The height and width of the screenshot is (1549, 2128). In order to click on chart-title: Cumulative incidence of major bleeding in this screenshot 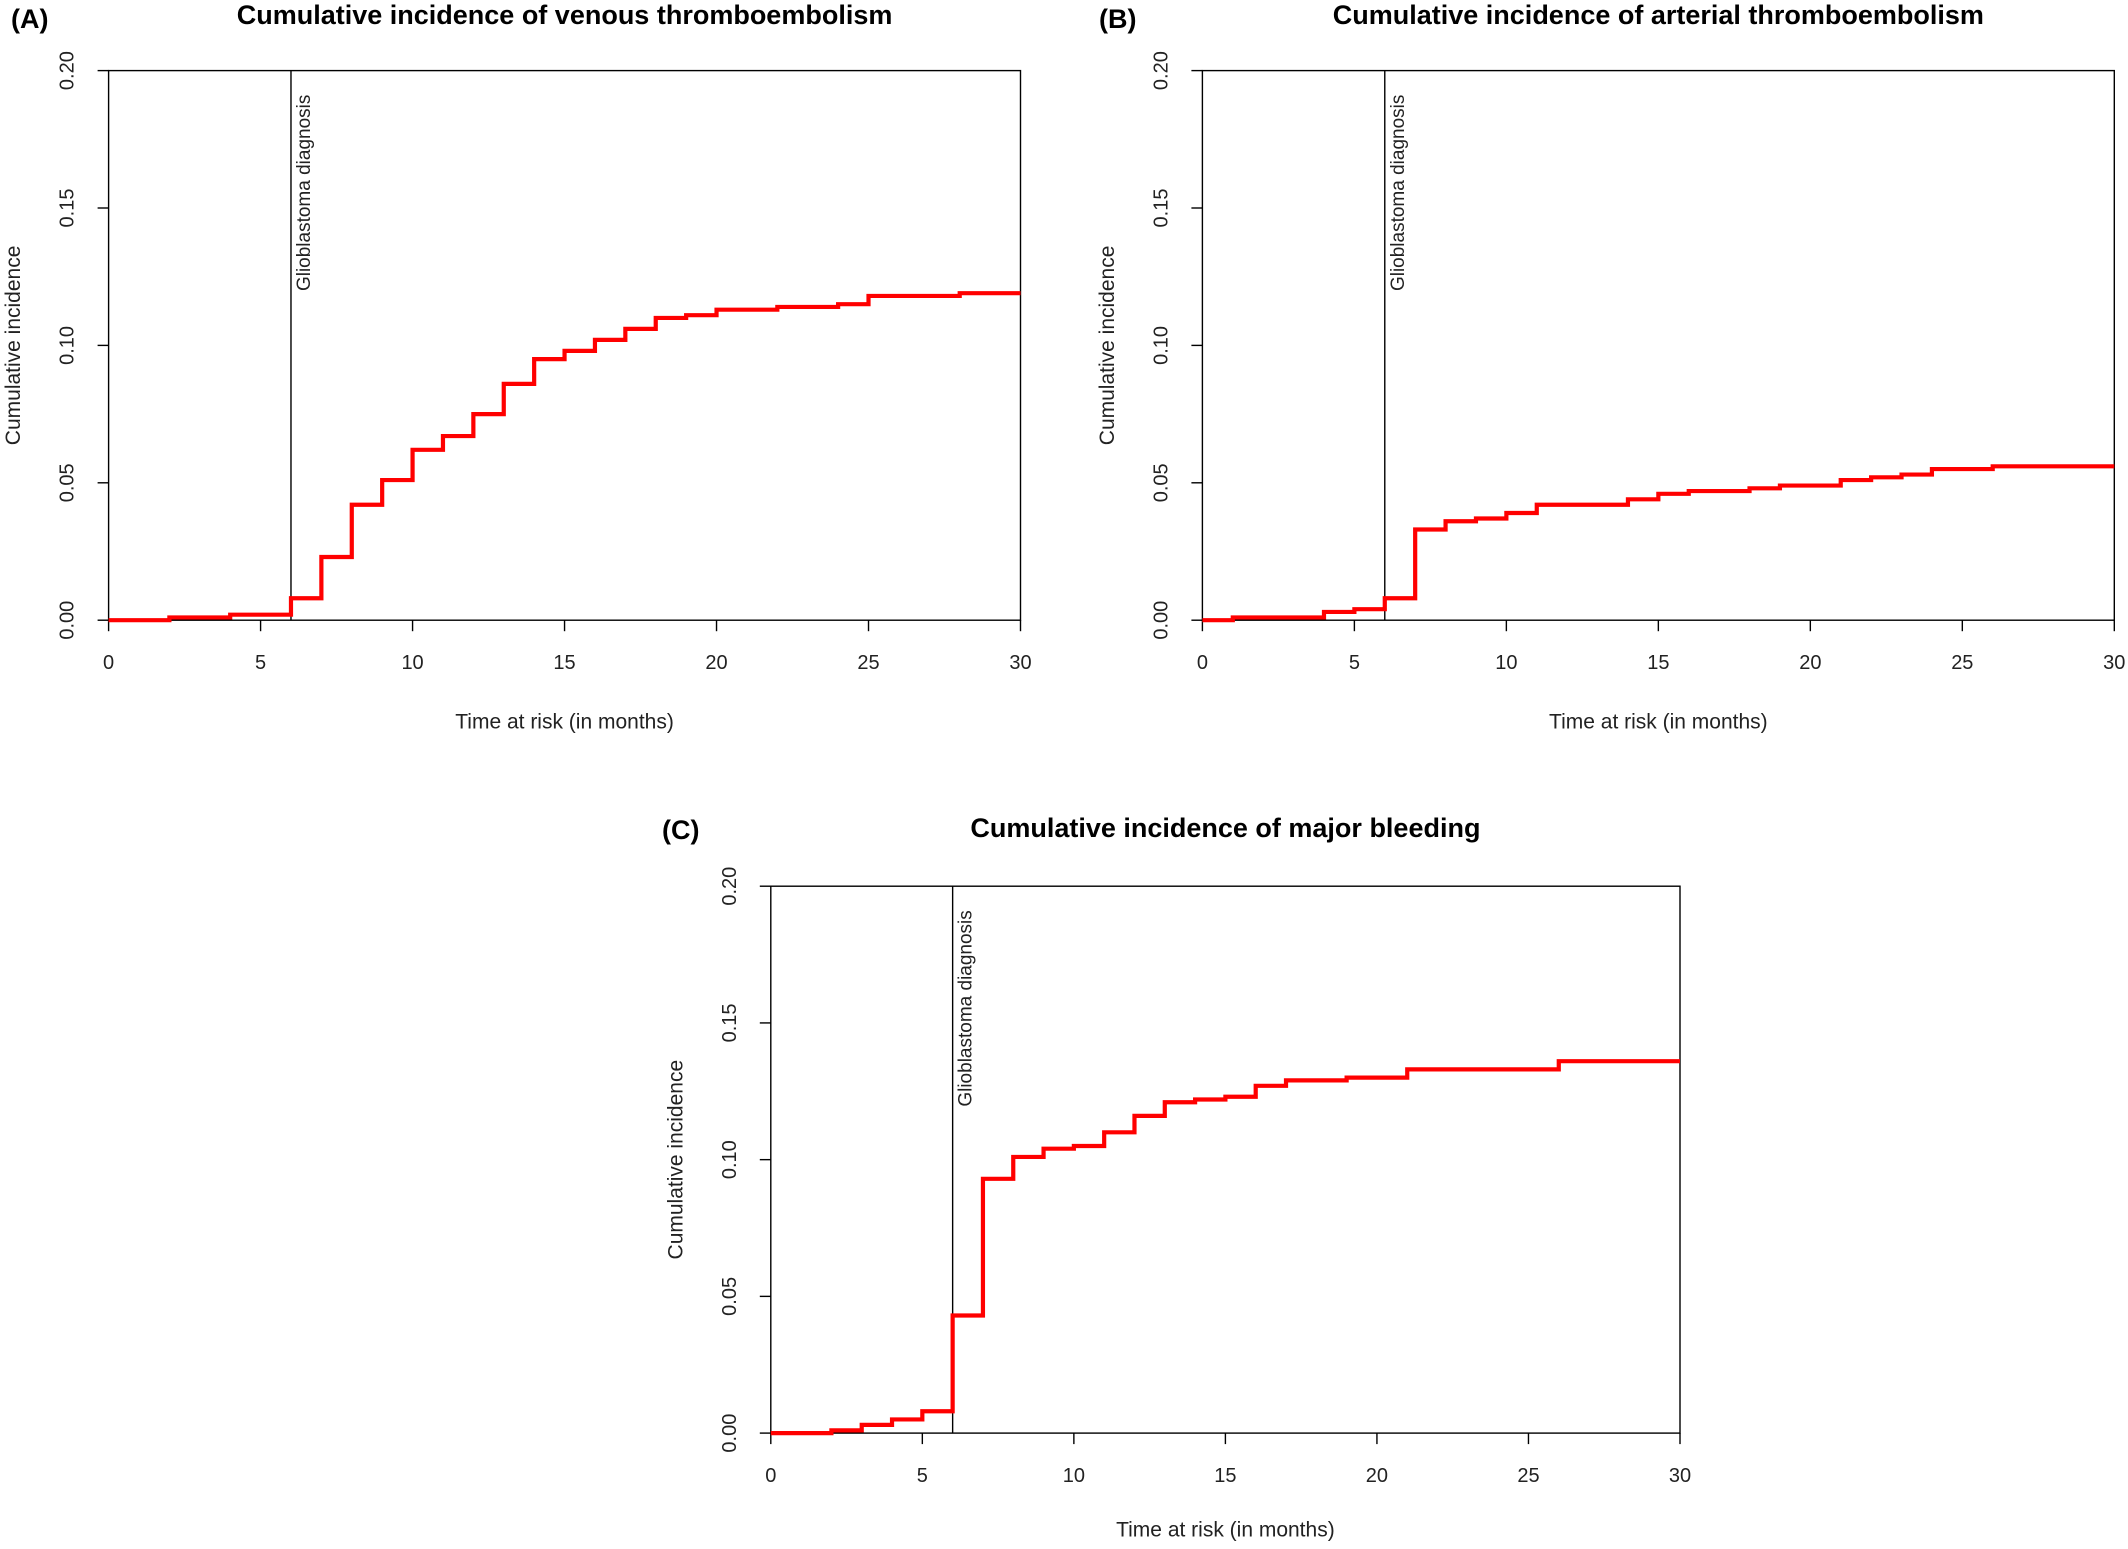, I will do `click(1225, 828)`.